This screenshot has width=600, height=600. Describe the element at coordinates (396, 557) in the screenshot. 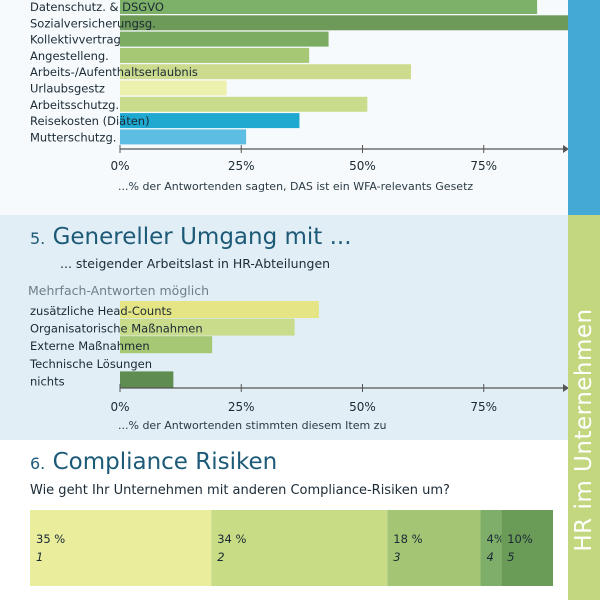

I see `segment-key-label: 3` at that location.